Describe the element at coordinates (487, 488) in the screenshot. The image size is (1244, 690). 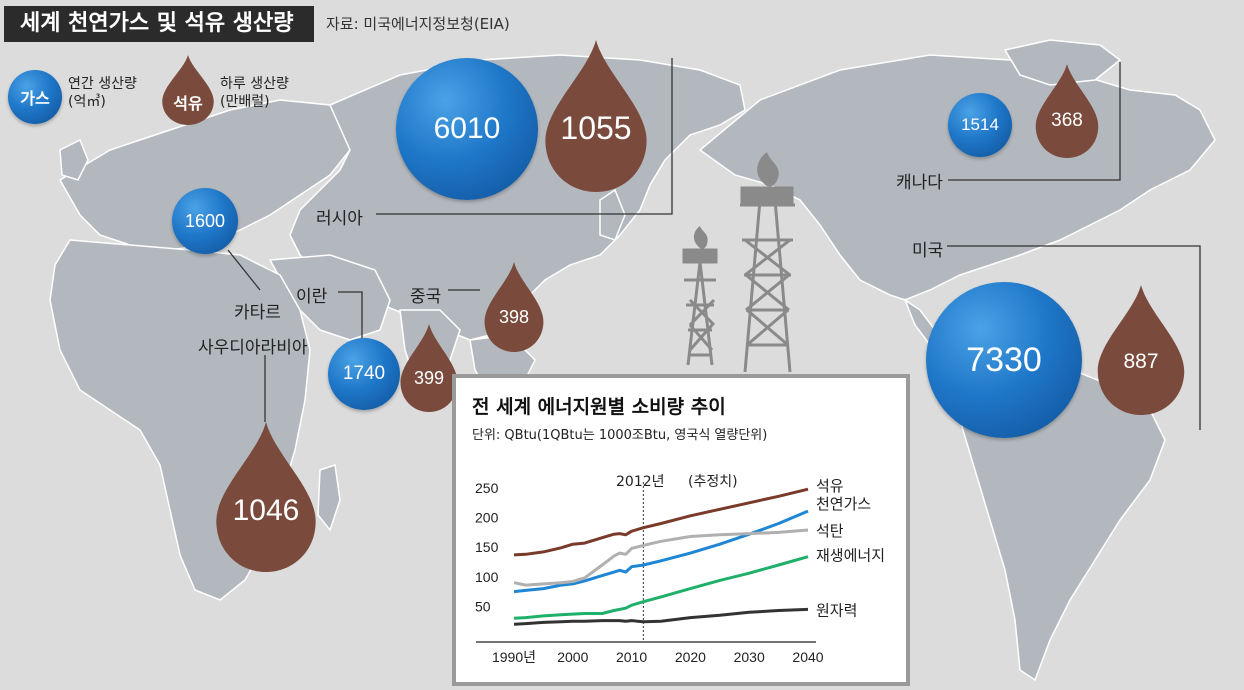
I see `y-tick-label: 250` at that location.